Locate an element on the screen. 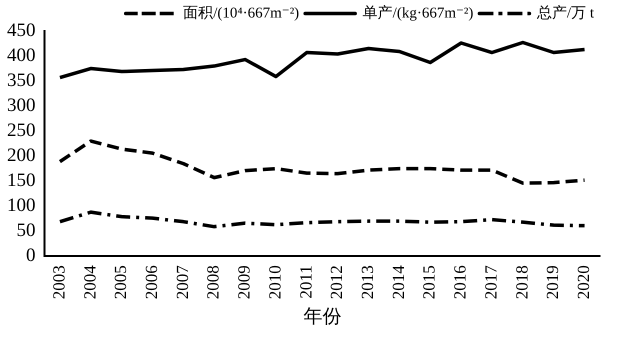 This screenshot has height=337, width=630. x-tick-label: 2006 is located at coordinates (151, 282).